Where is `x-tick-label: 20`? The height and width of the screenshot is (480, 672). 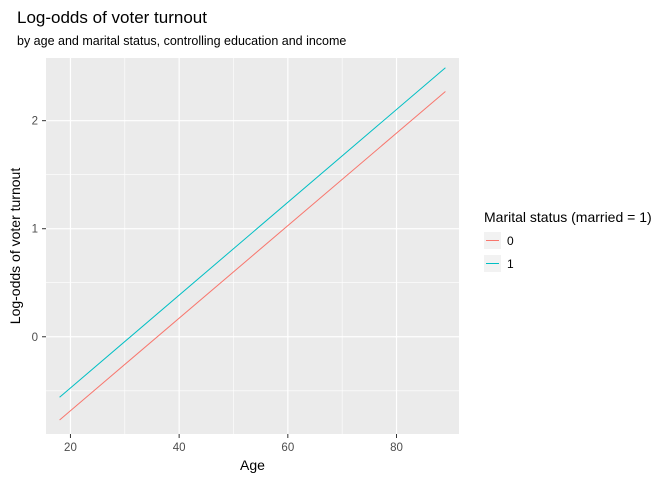 x-tick-label: 20 is located at coordinates (70, 448).